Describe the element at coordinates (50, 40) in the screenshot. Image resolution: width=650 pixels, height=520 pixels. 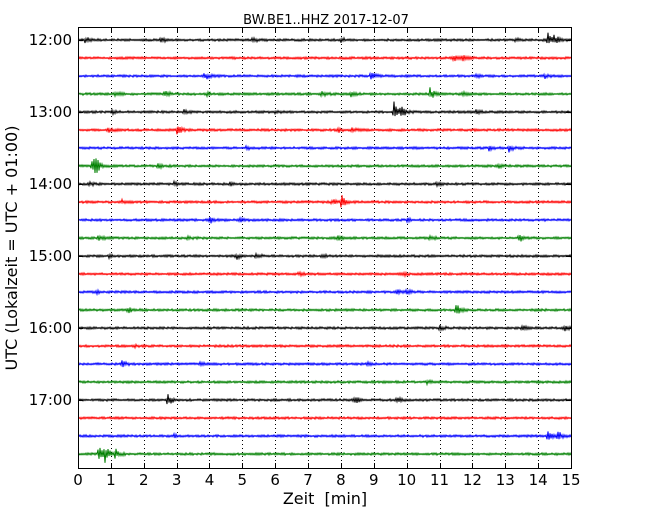
I see `y-tick-label-0: 12:00` at that location.